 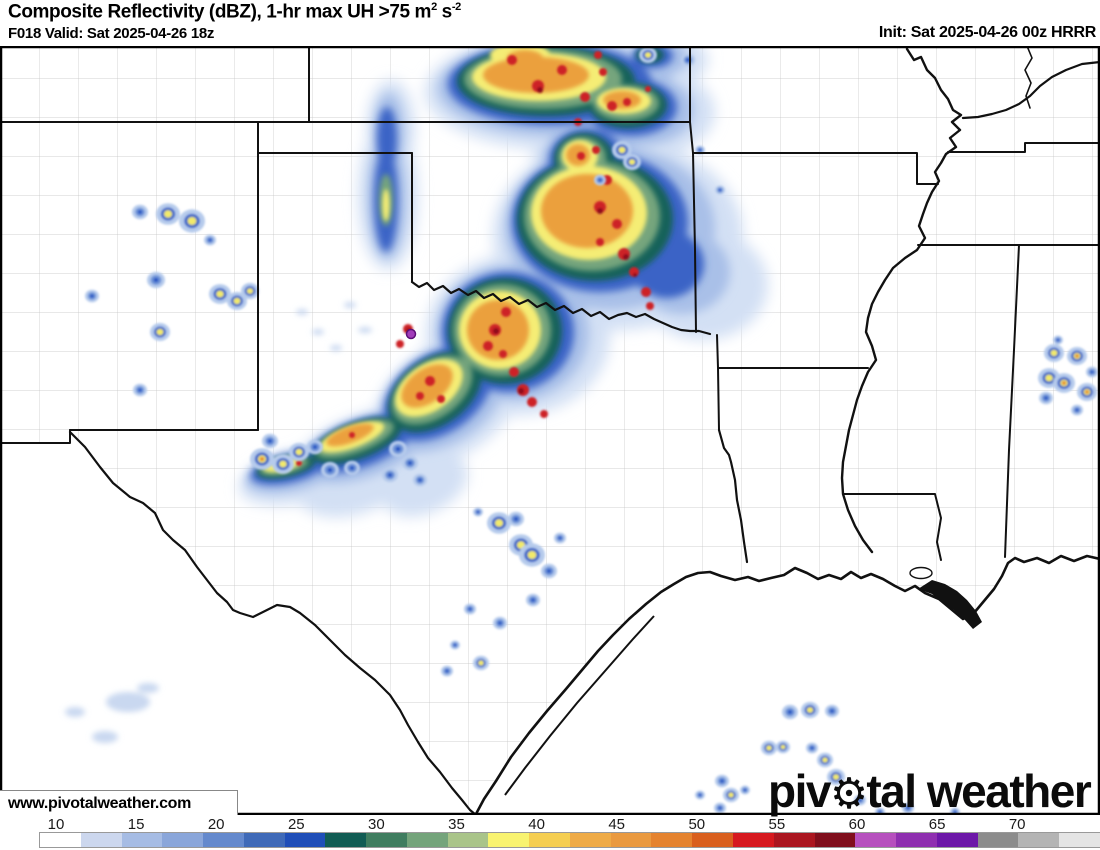 I want to click on barrier-islands, so click(x=579, y=705).